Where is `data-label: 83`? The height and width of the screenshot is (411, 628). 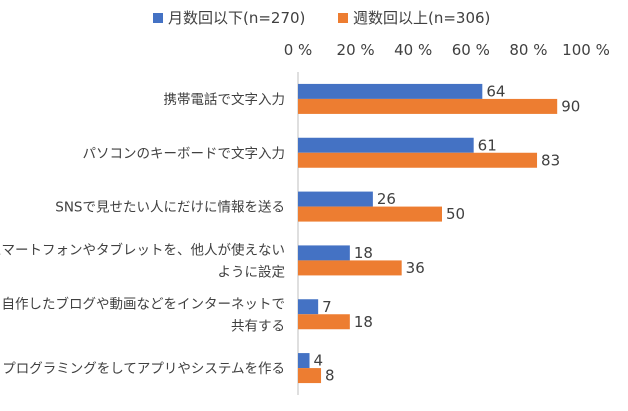 data-label: 83 is located at coordinates (550, 160).